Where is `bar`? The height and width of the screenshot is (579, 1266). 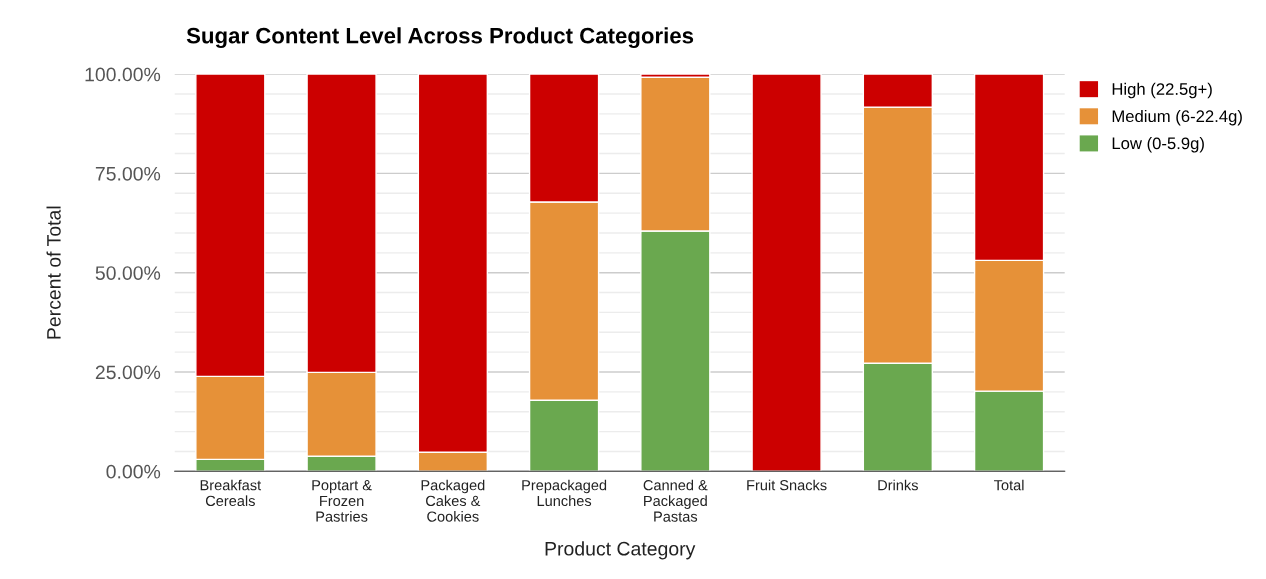
bar is located at coordinates (786, 273).